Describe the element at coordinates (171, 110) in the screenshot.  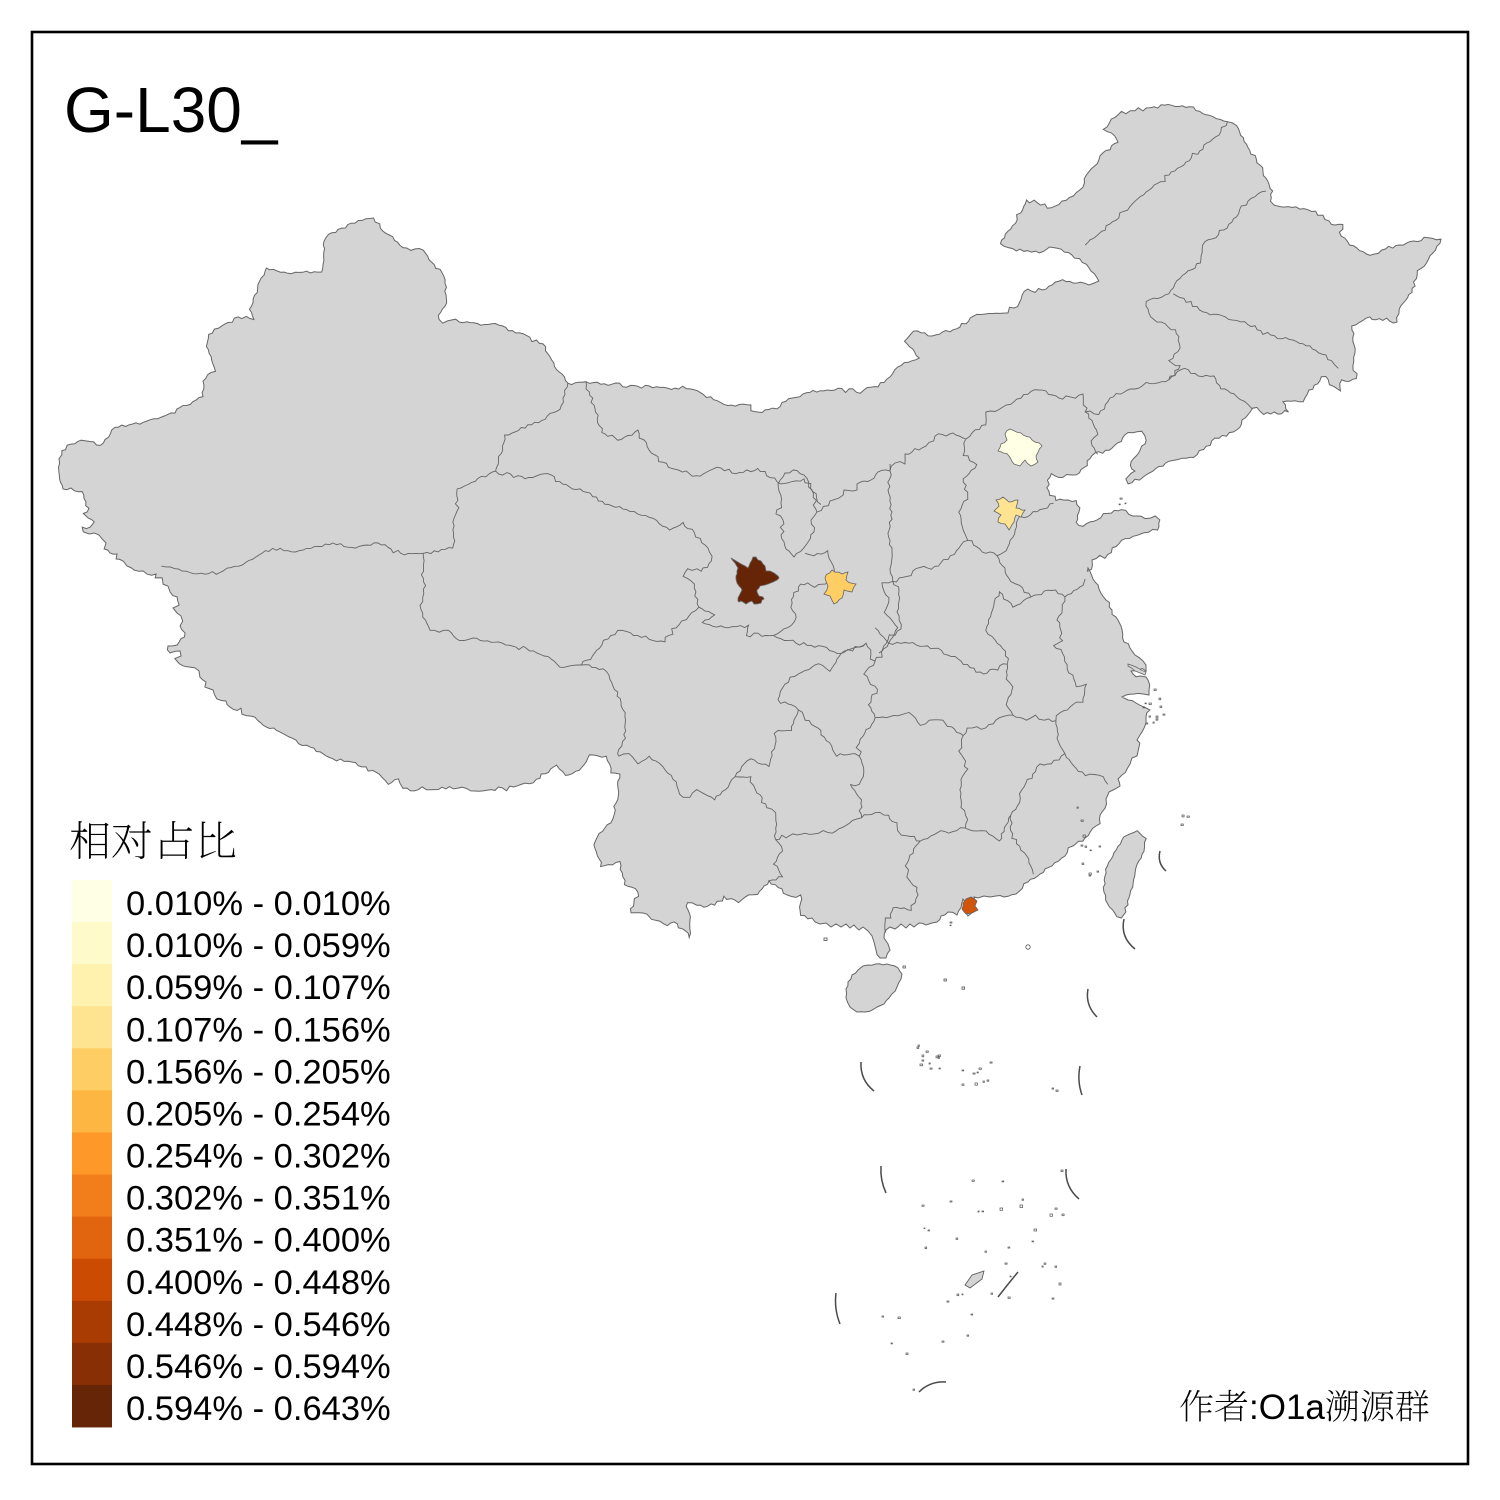
I see `svg-text: G-L30_` at that location.